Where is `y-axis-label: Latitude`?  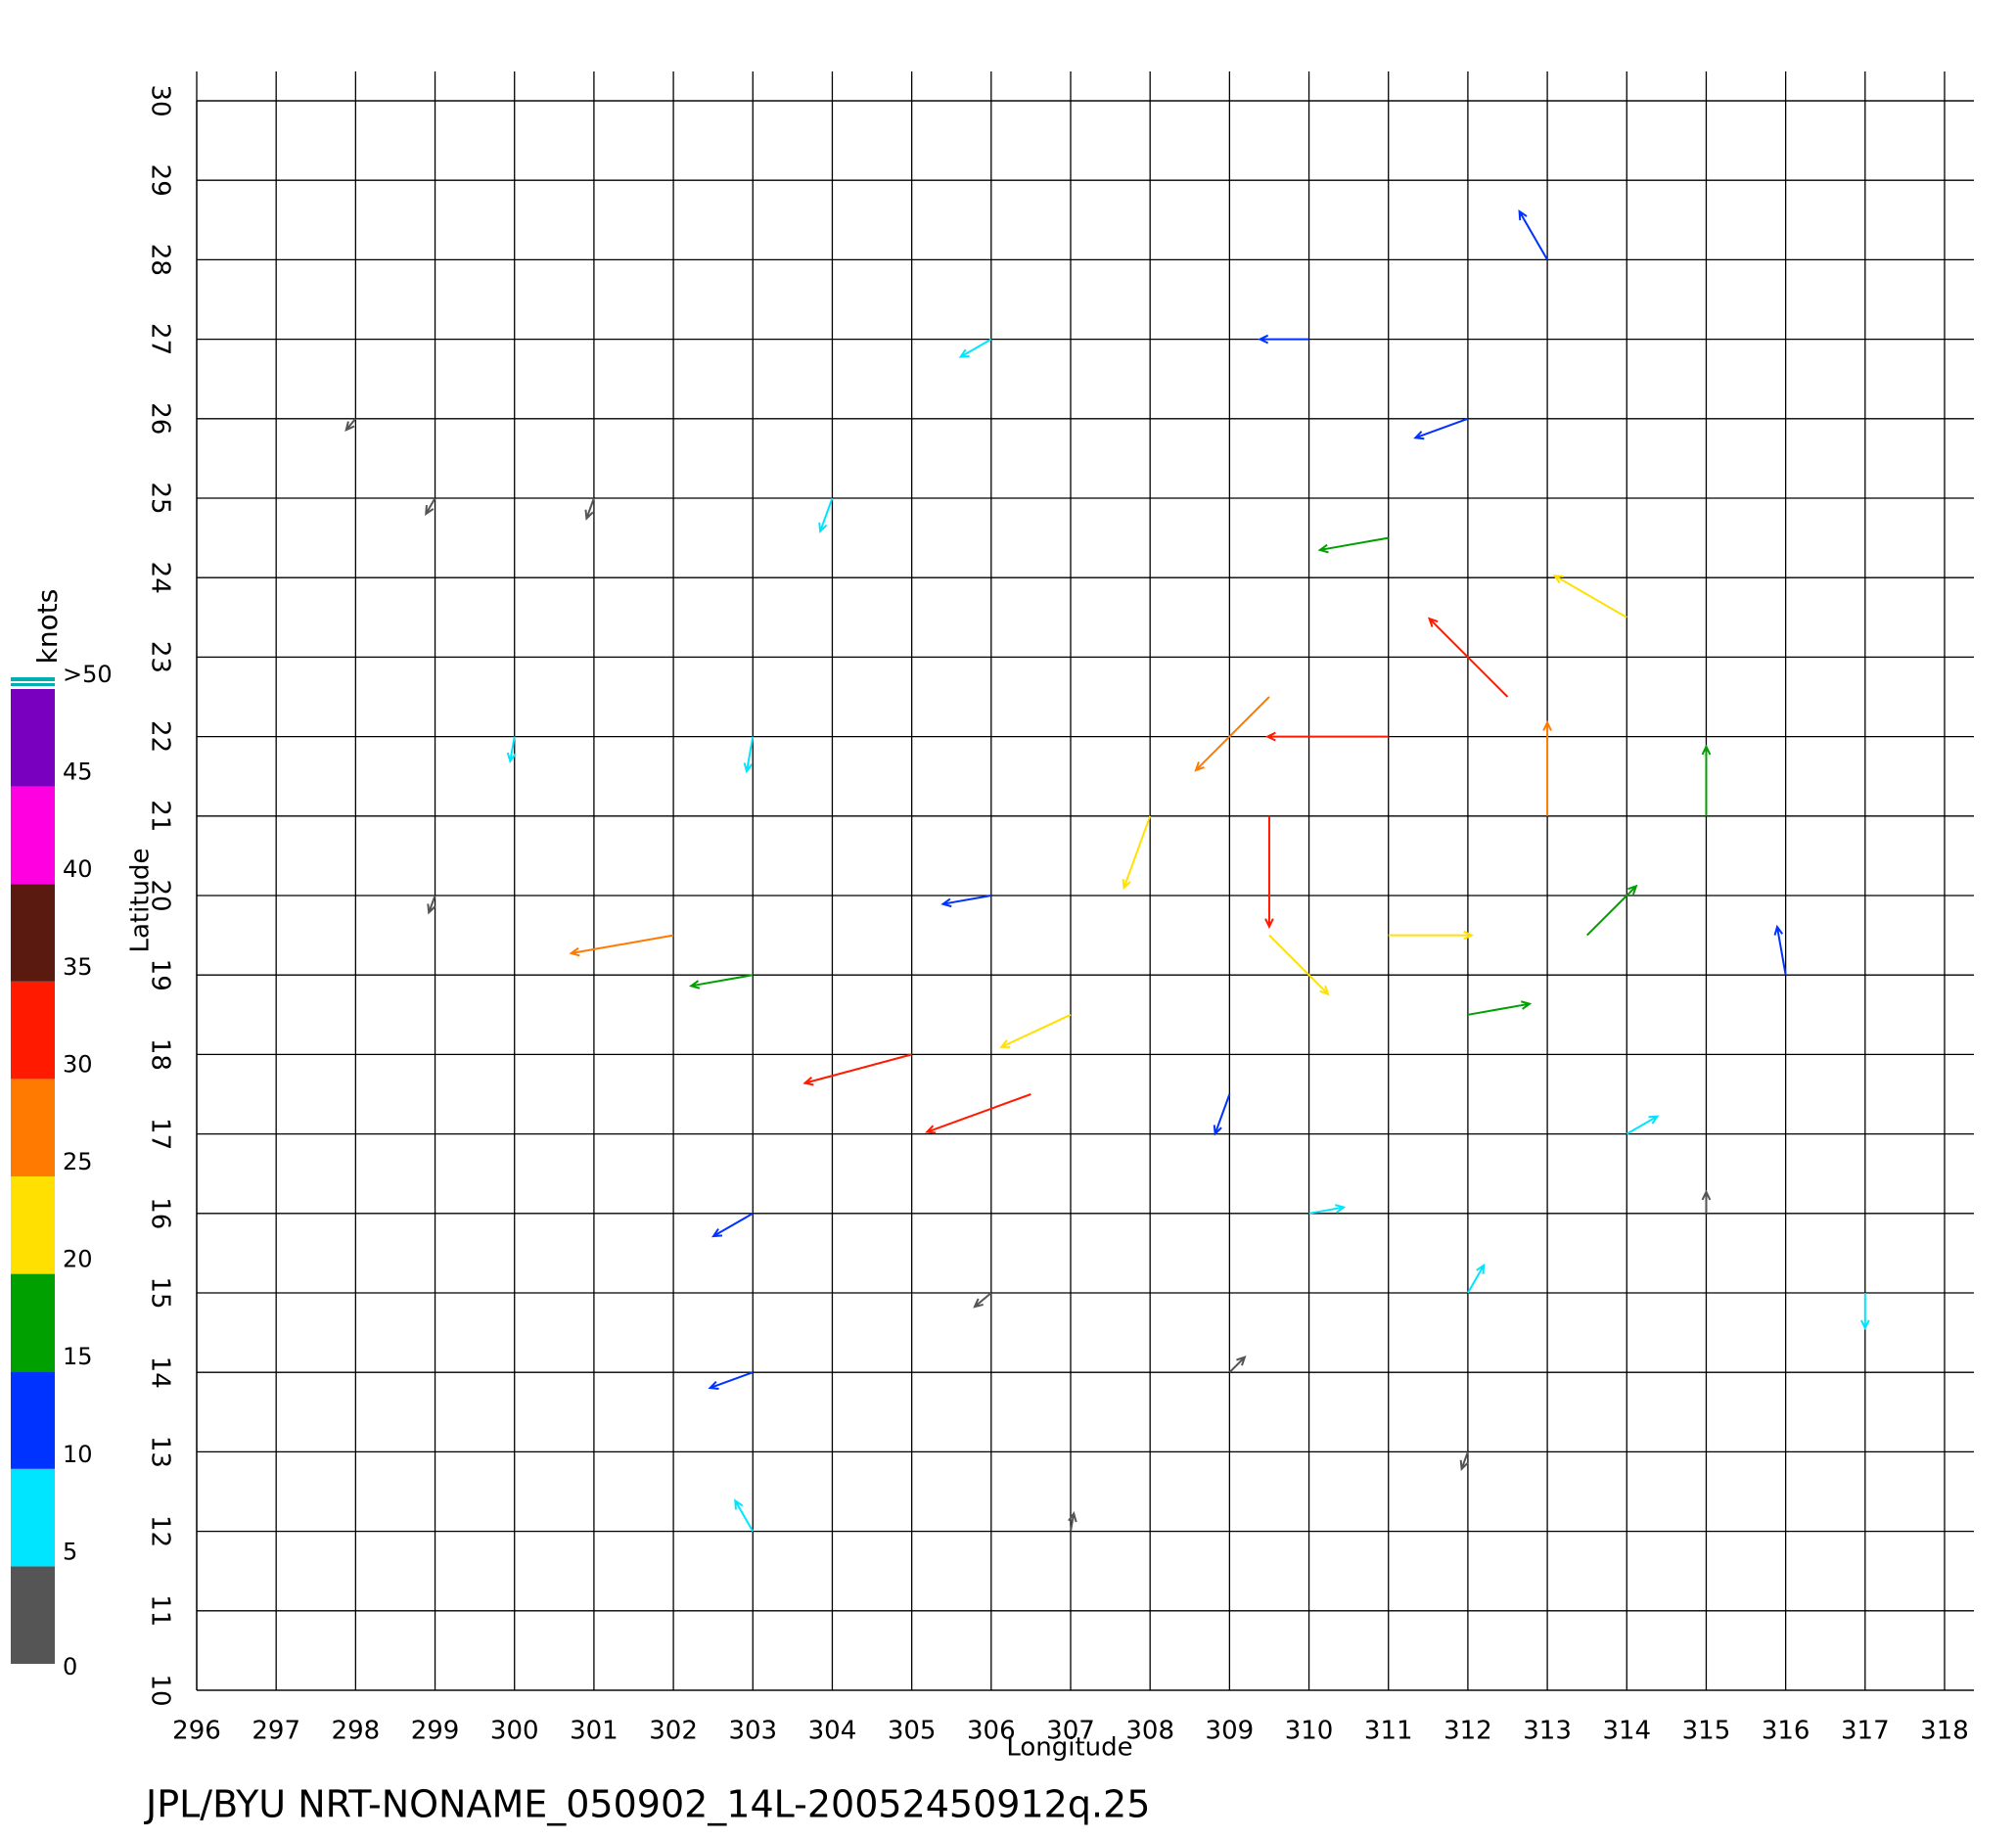
y-axis-label: Latitude is located at coordinates (141, 900).